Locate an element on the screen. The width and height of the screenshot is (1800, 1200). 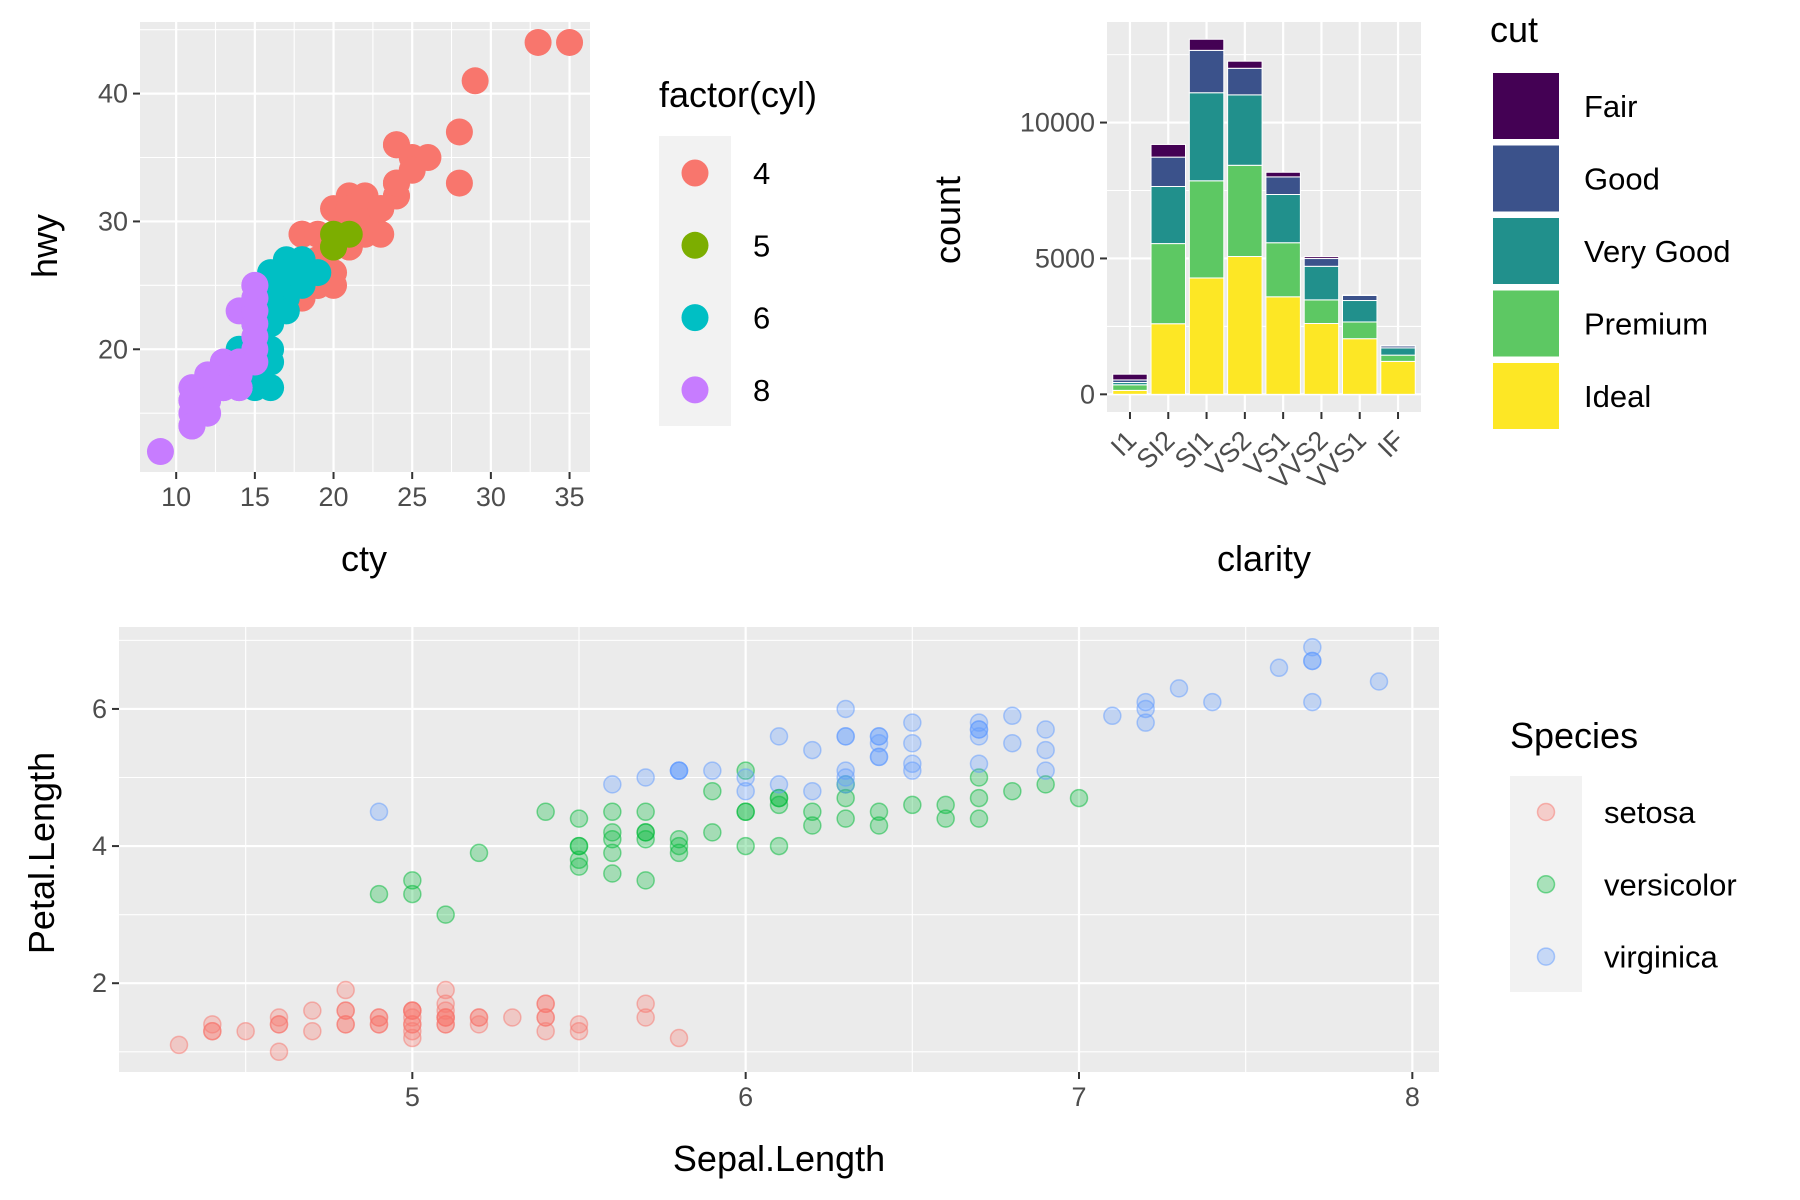
iris-x-tick-label: 6 is located at coordinates (745, 1097).